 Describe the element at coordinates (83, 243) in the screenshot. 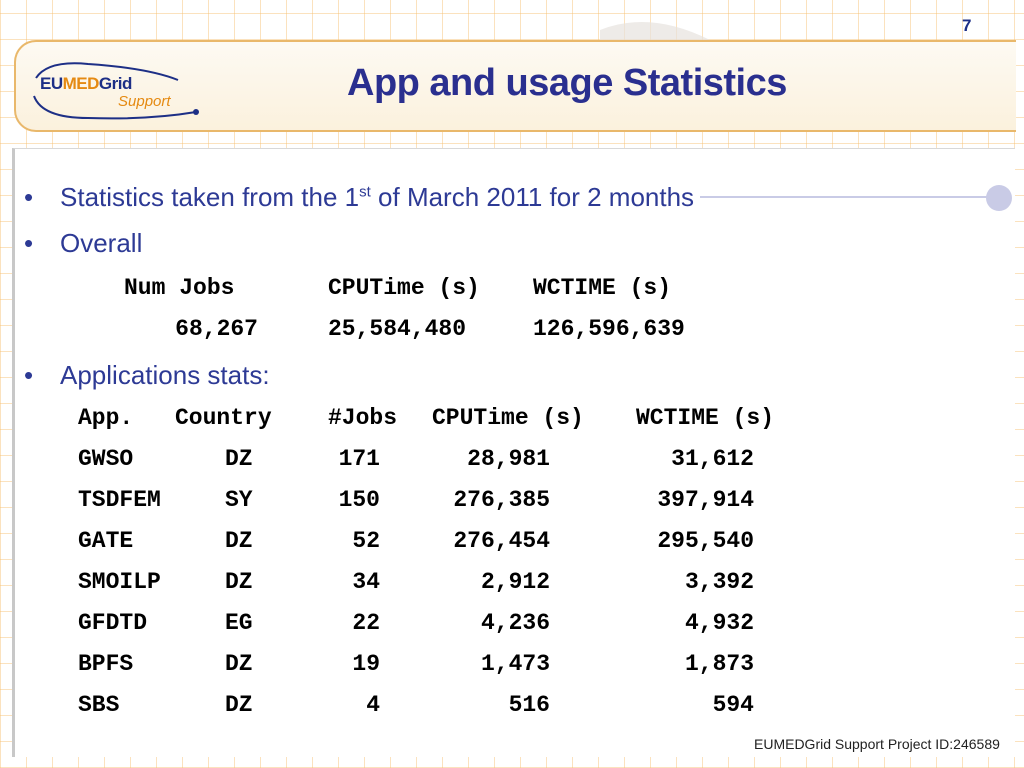

I see `bullet-overall: • Overall` at that location.